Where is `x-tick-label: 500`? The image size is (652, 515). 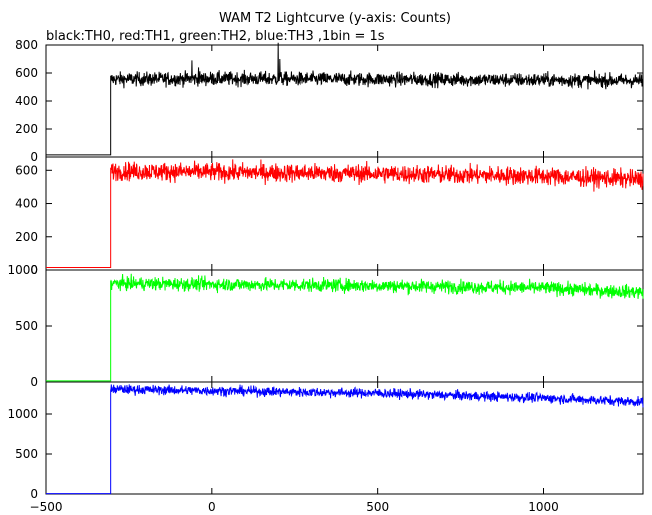
x-tick-label: 500 is located at coordinates (377, 507).